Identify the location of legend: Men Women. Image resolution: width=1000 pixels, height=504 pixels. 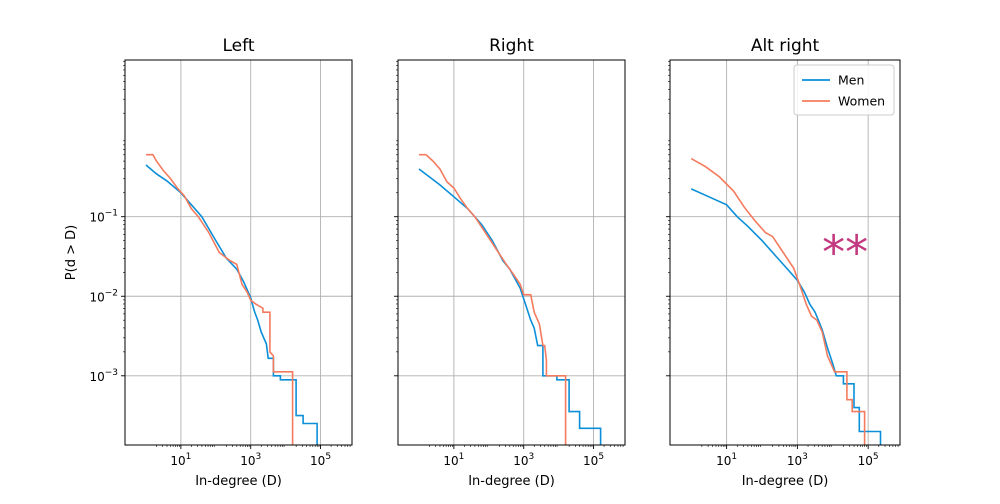
(844, 90).